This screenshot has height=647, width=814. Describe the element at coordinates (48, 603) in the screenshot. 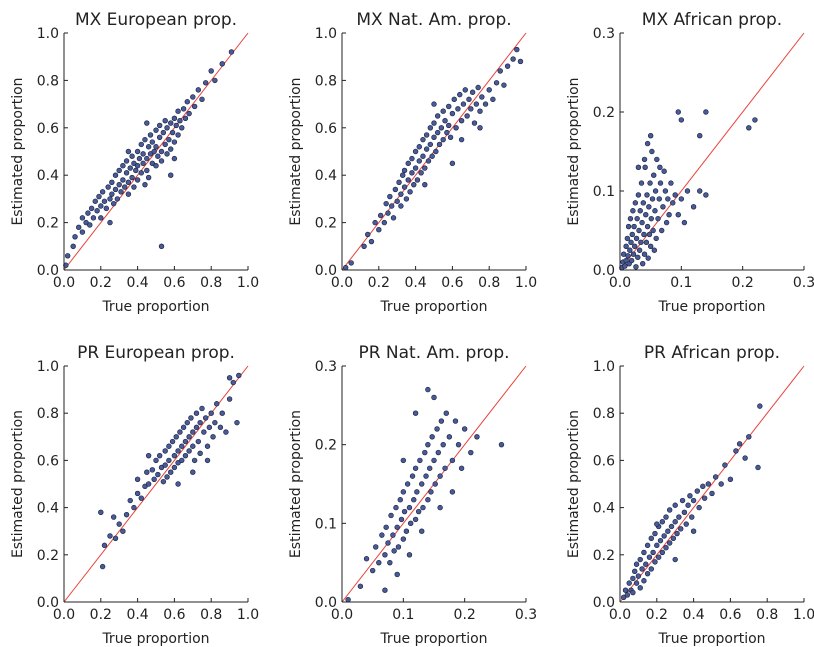

I see `y-tick-label: 0.0` at that location.